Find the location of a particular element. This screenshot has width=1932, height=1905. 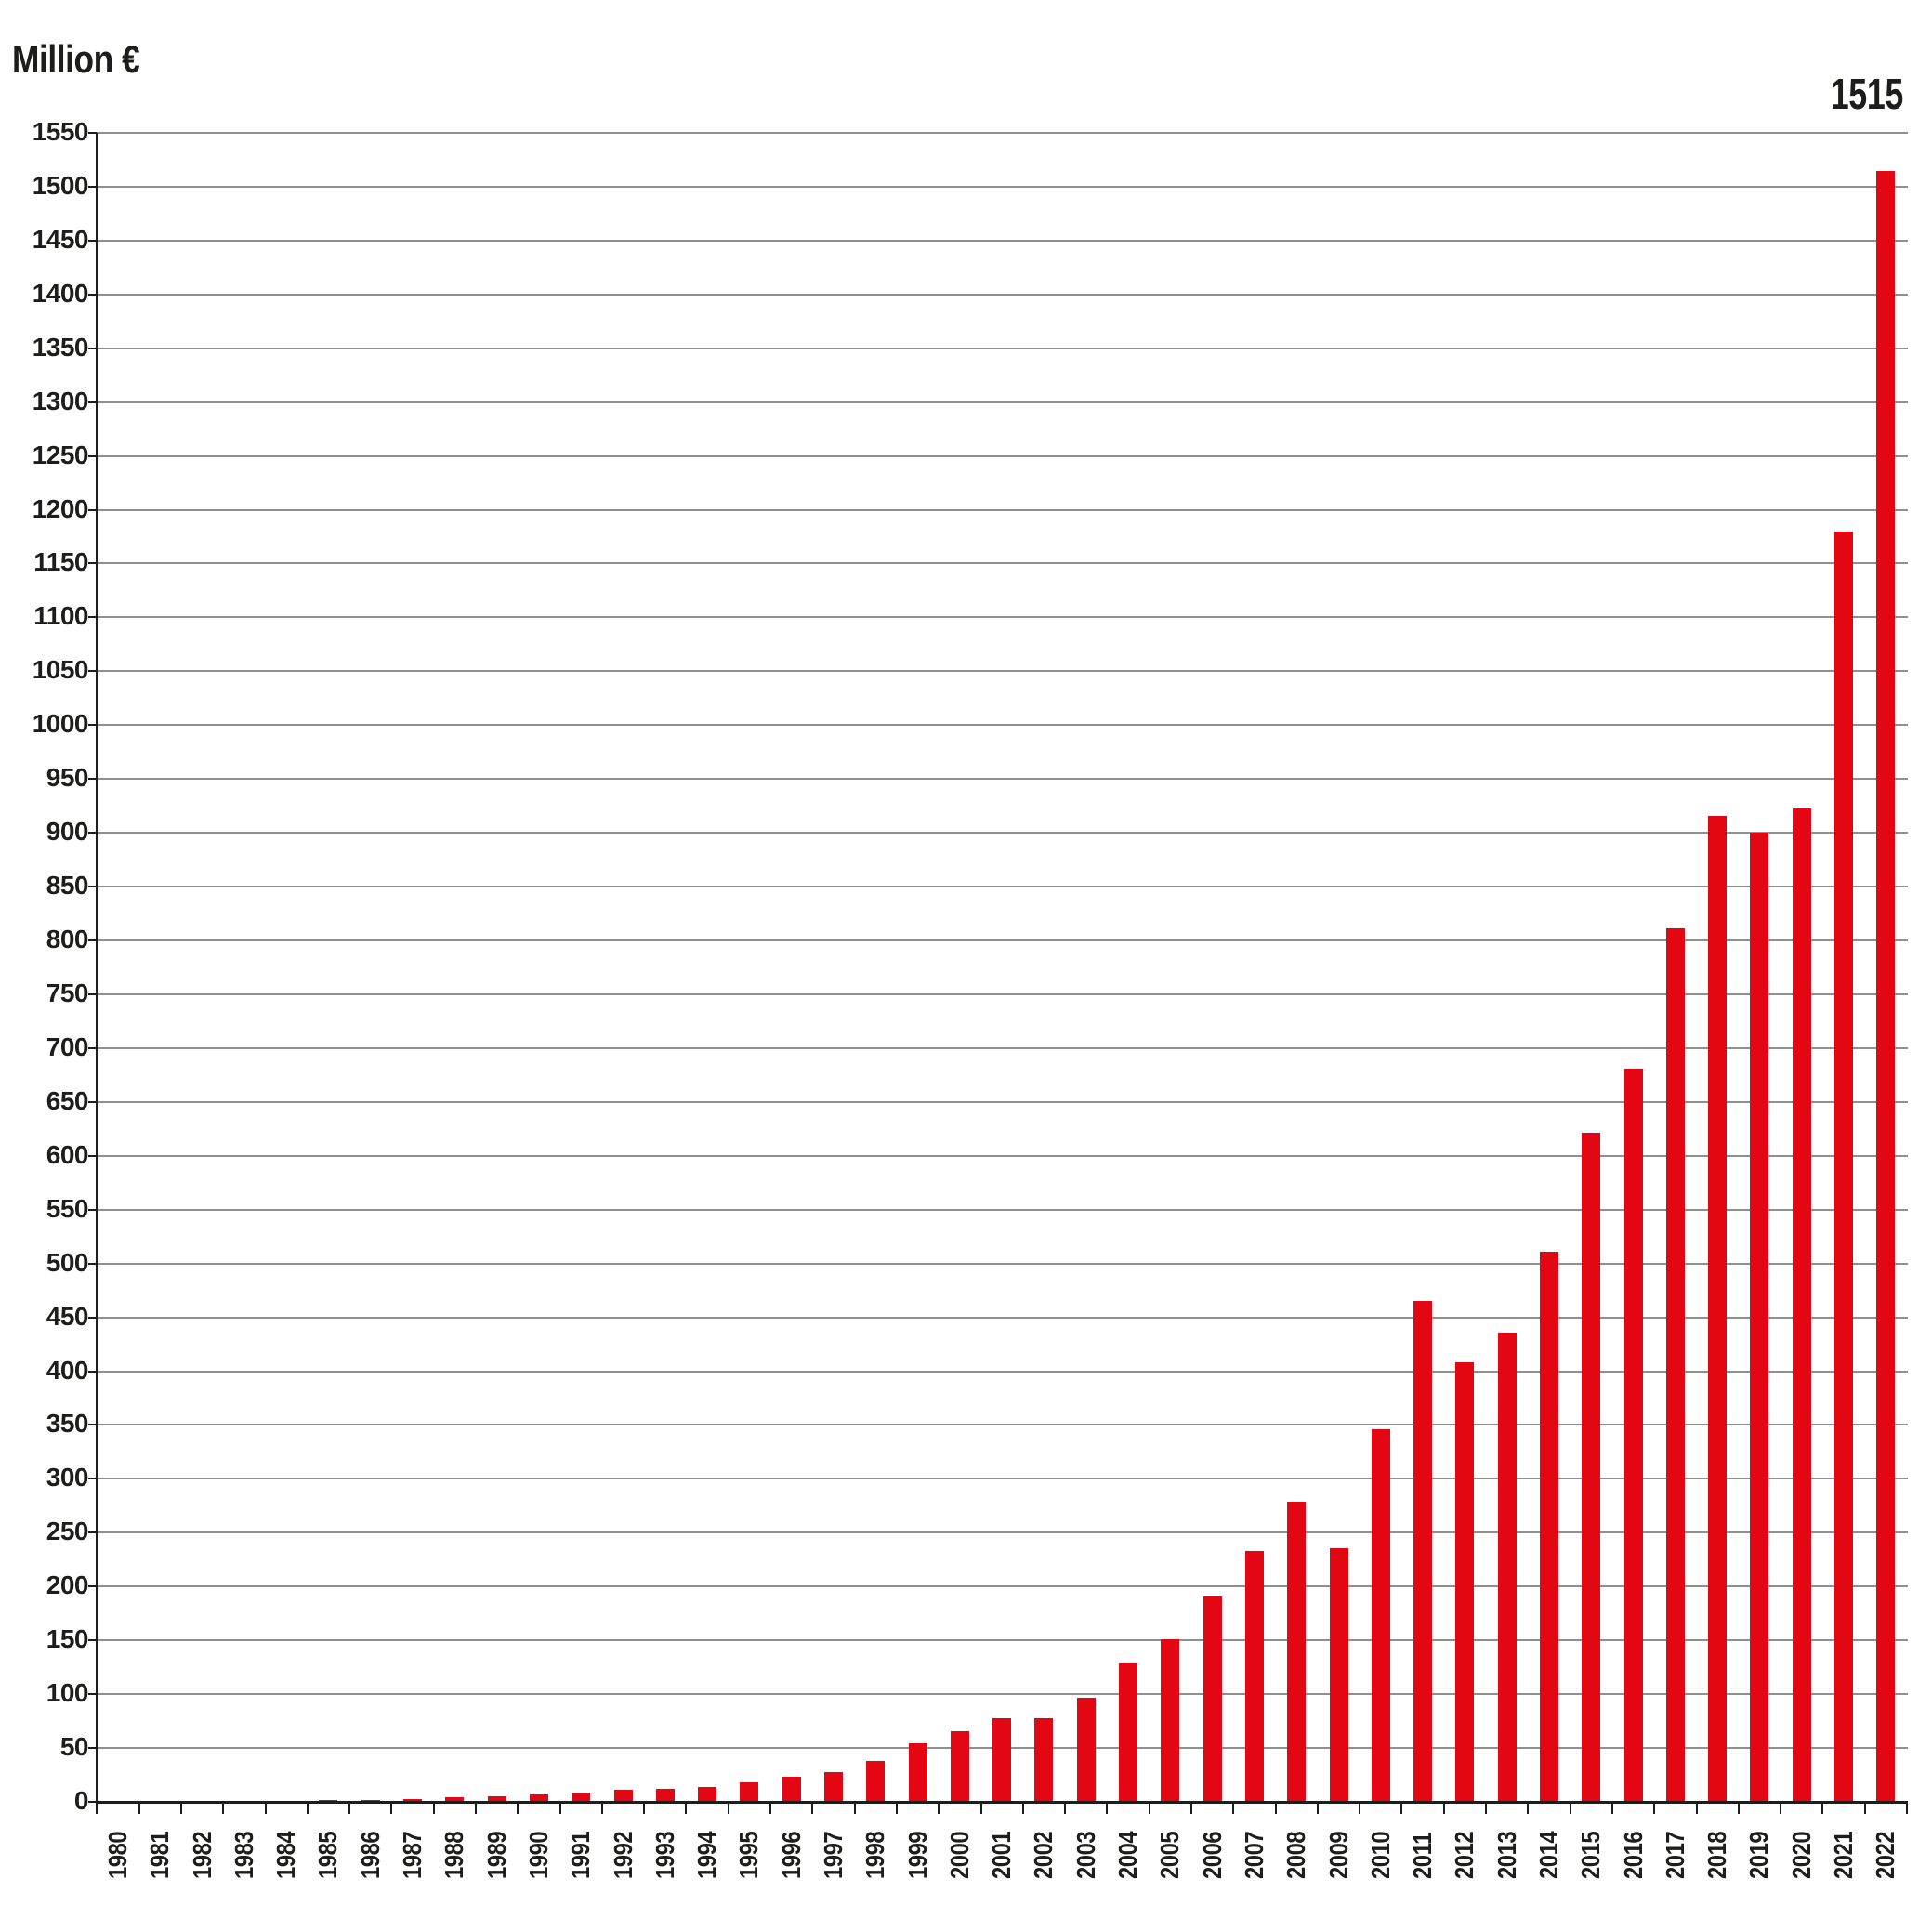

bar-2012 is located at coordinates (1465, 1582).